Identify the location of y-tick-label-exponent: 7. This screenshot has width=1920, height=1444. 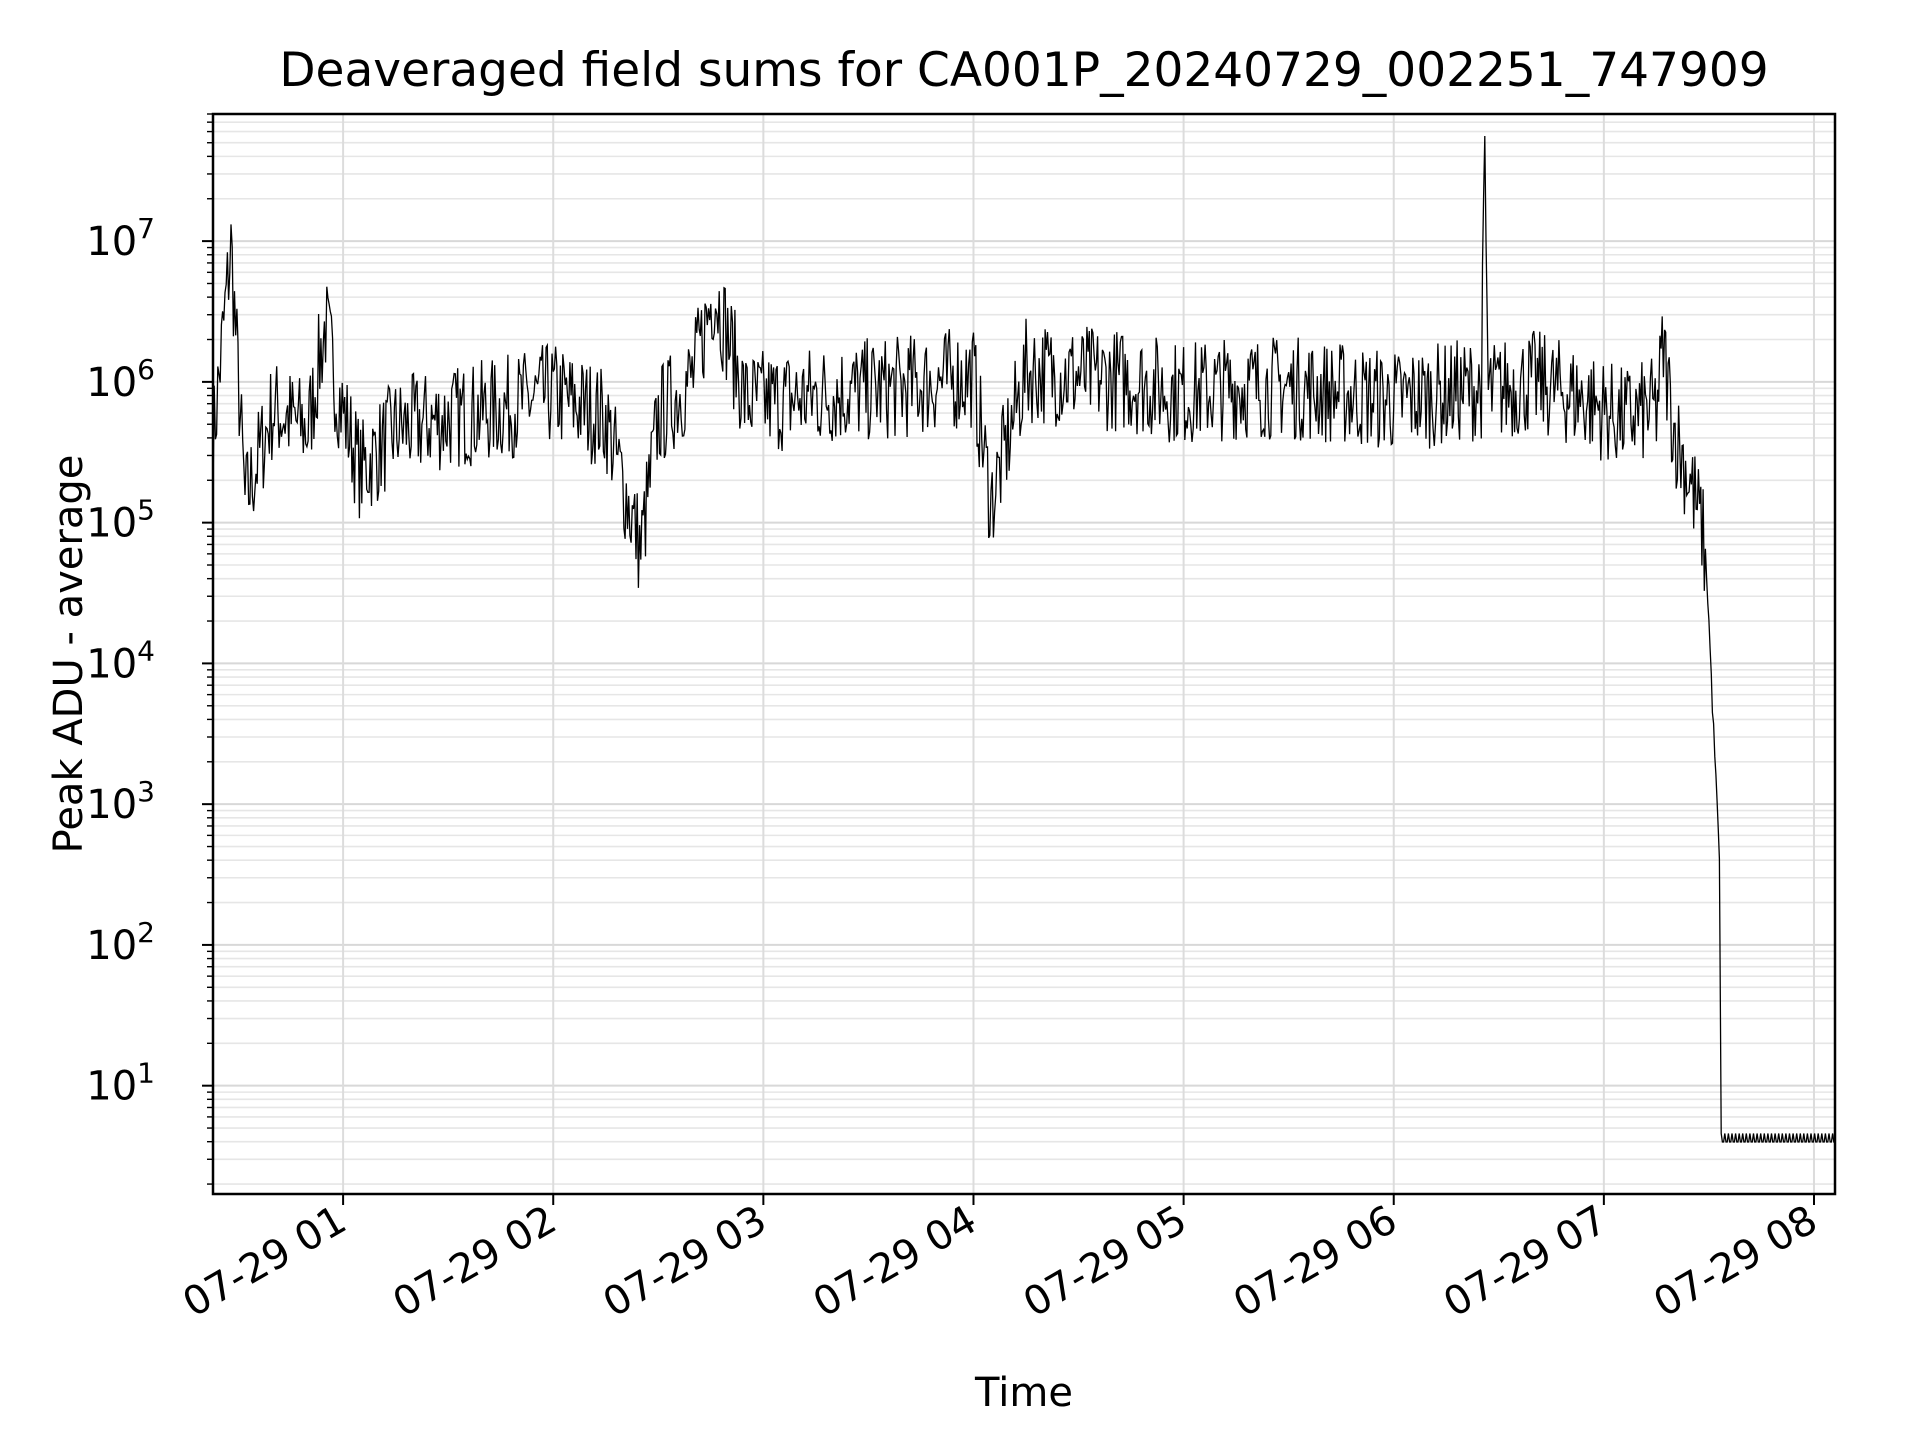
(146, 228).